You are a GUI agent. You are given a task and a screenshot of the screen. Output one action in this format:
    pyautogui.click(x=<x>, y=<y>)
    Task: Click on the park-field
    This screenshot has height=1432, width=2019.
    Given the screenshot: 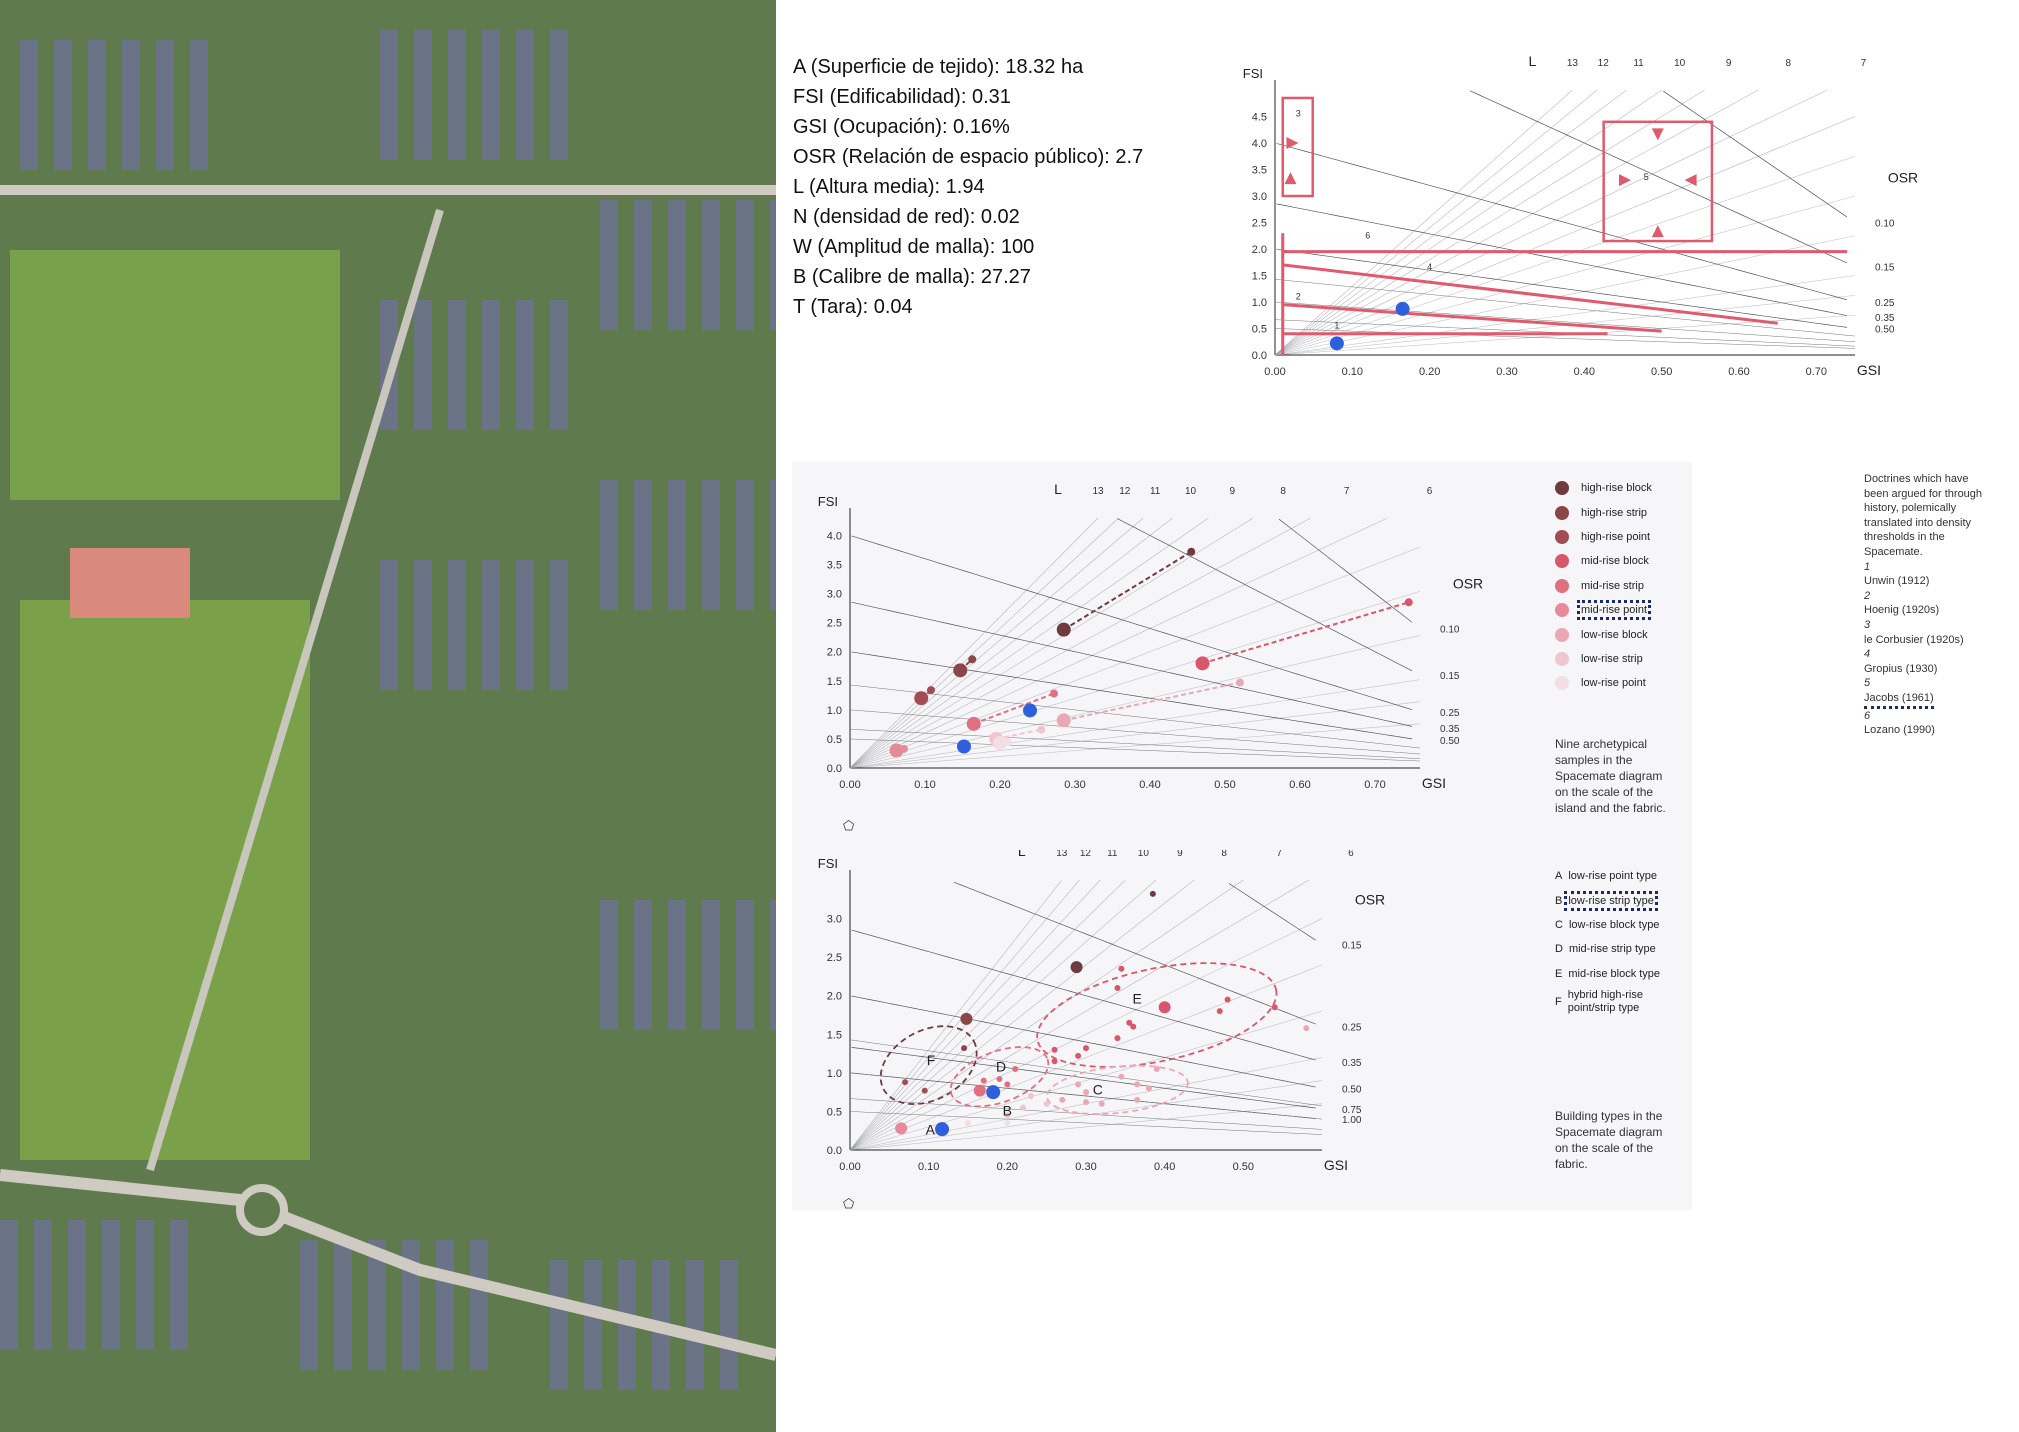 What is the action you would take?
    pyautogui.click(x=165, y=880)
    